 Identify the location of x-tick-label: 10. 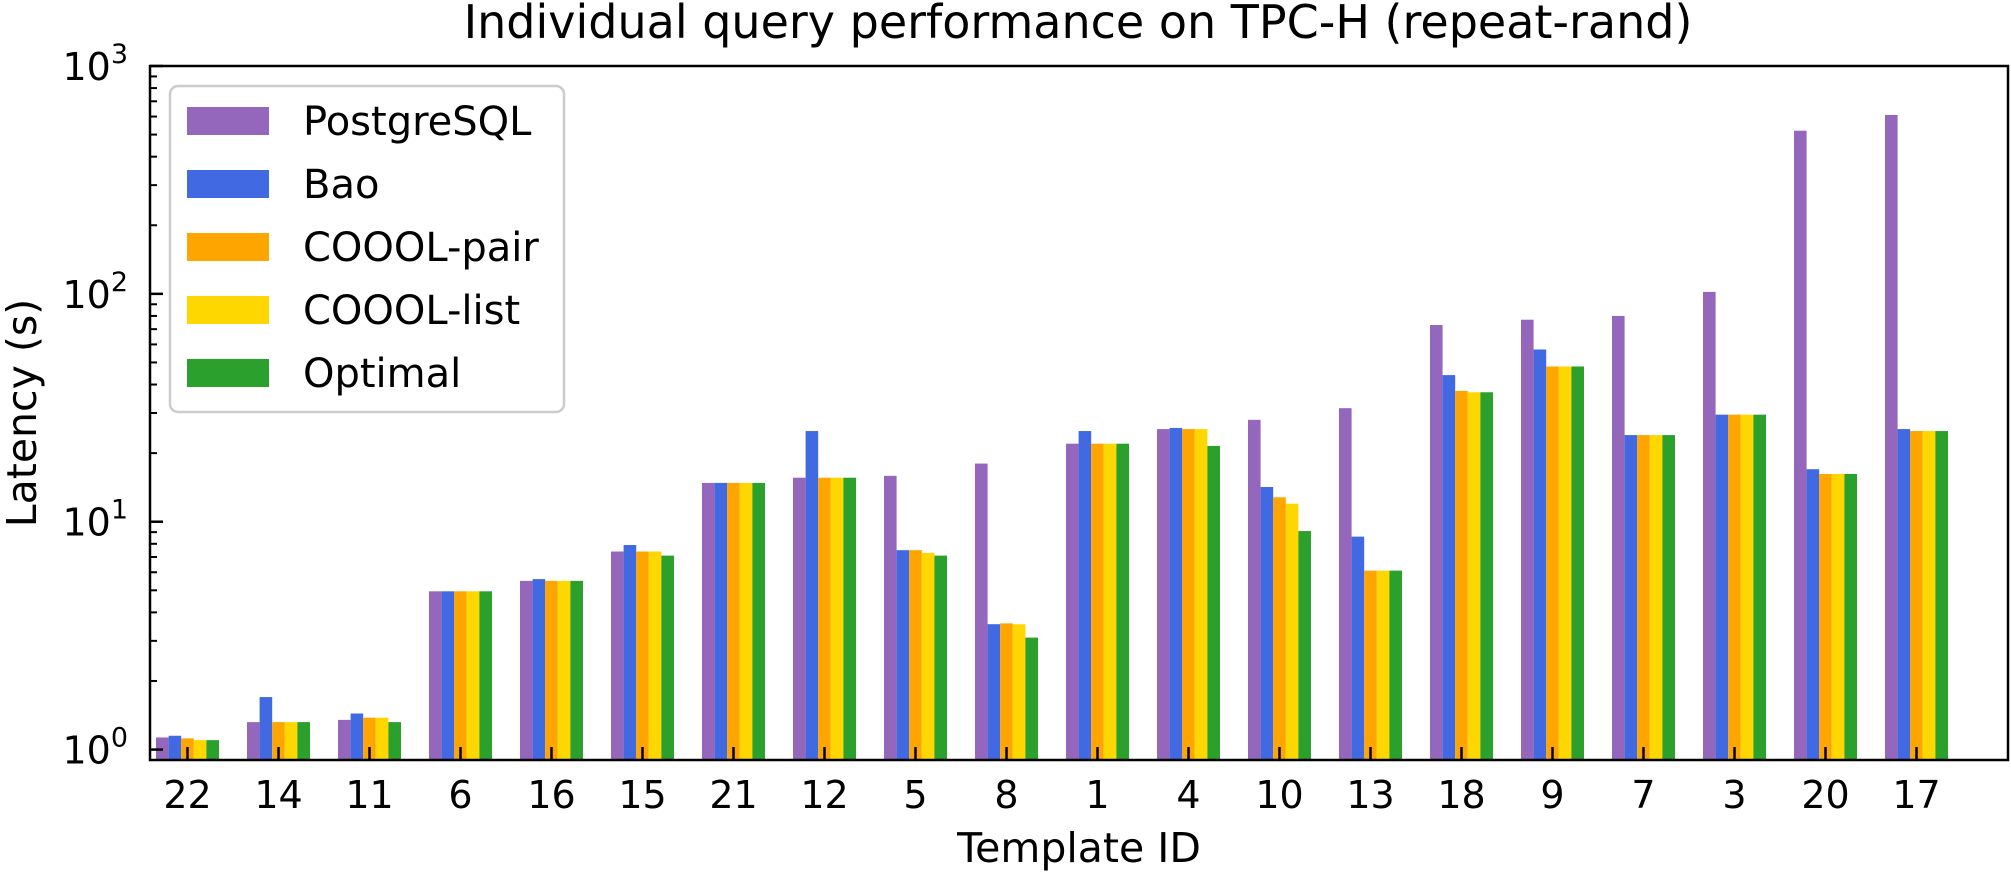
(1279, 795).